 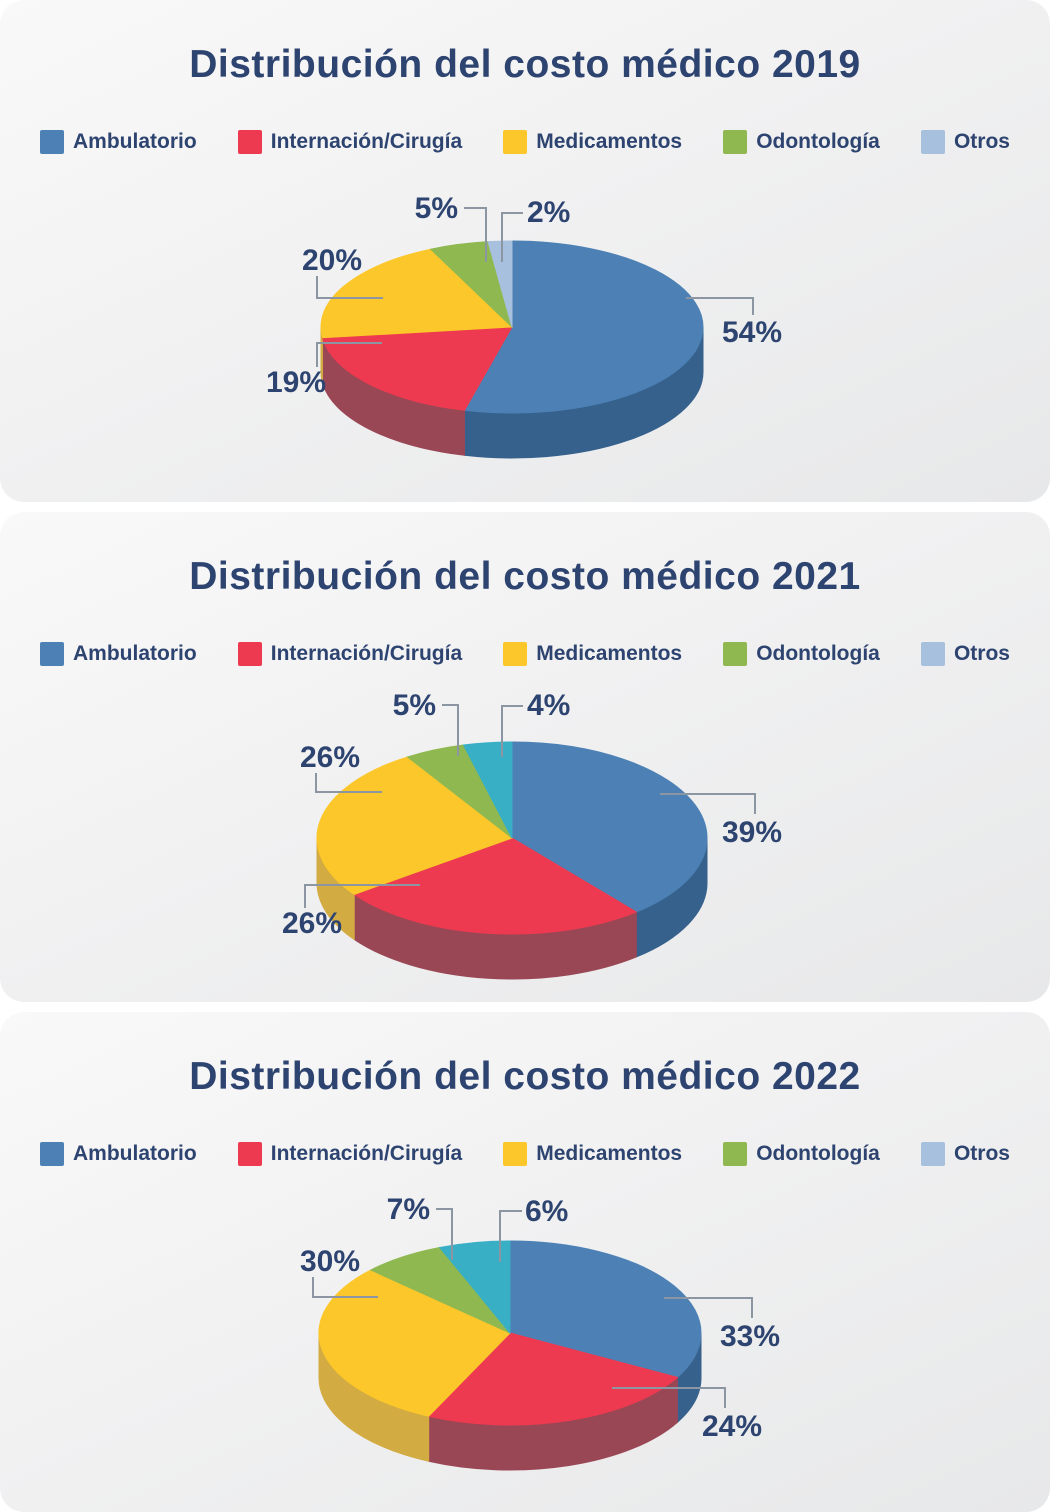 I want to click on slice-value-label-otros: 6%, so click(x=546, y=1211).